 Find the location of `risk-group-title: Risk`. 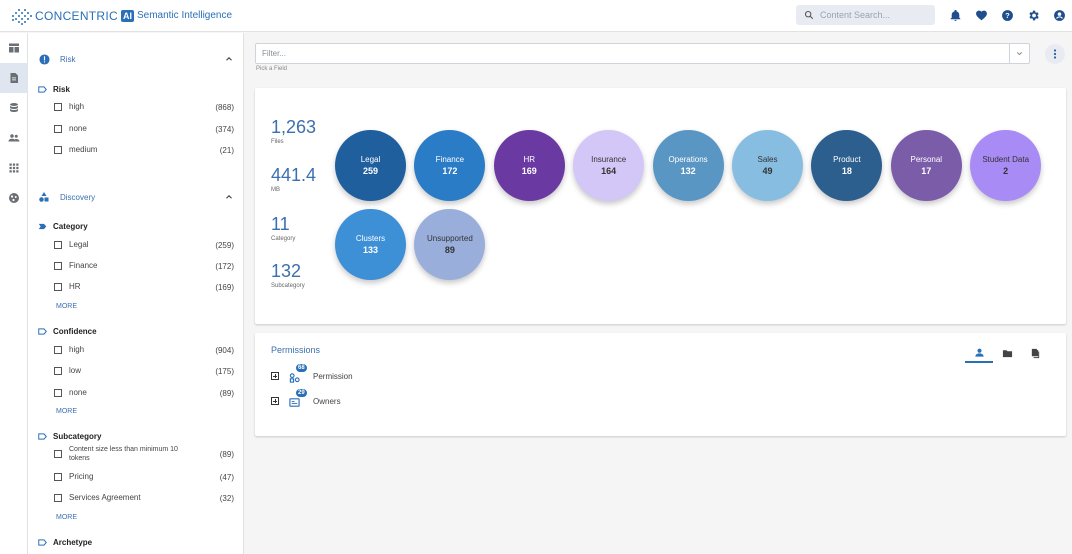

risk-group-title: Risk is located at coordinates (61, 89).